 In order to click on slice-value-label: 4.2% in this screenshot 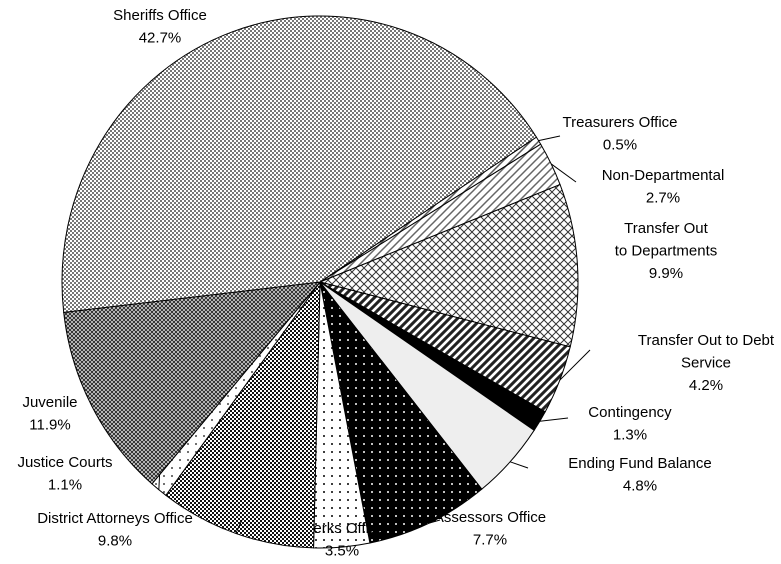, I will do `click(706, 385)`.